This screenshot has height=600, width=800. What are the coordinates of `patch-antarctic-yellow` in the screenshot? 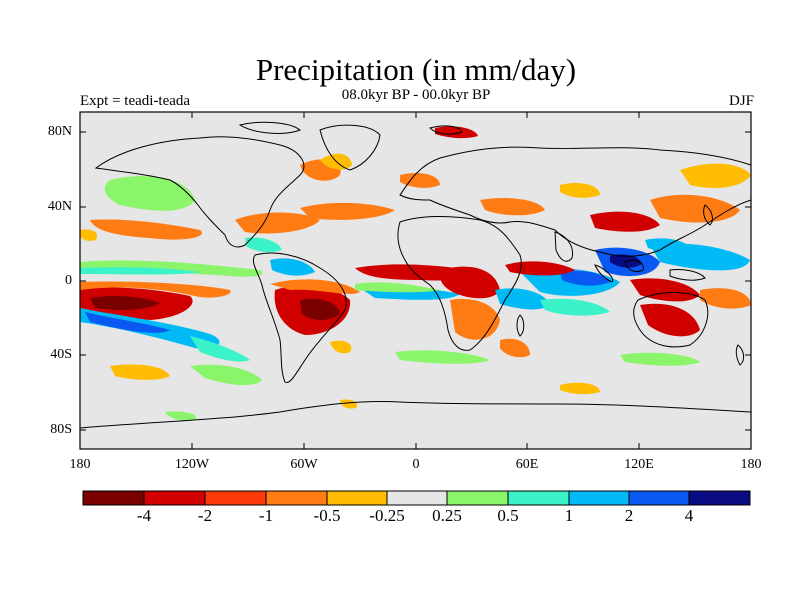 It's located at (349, 404).